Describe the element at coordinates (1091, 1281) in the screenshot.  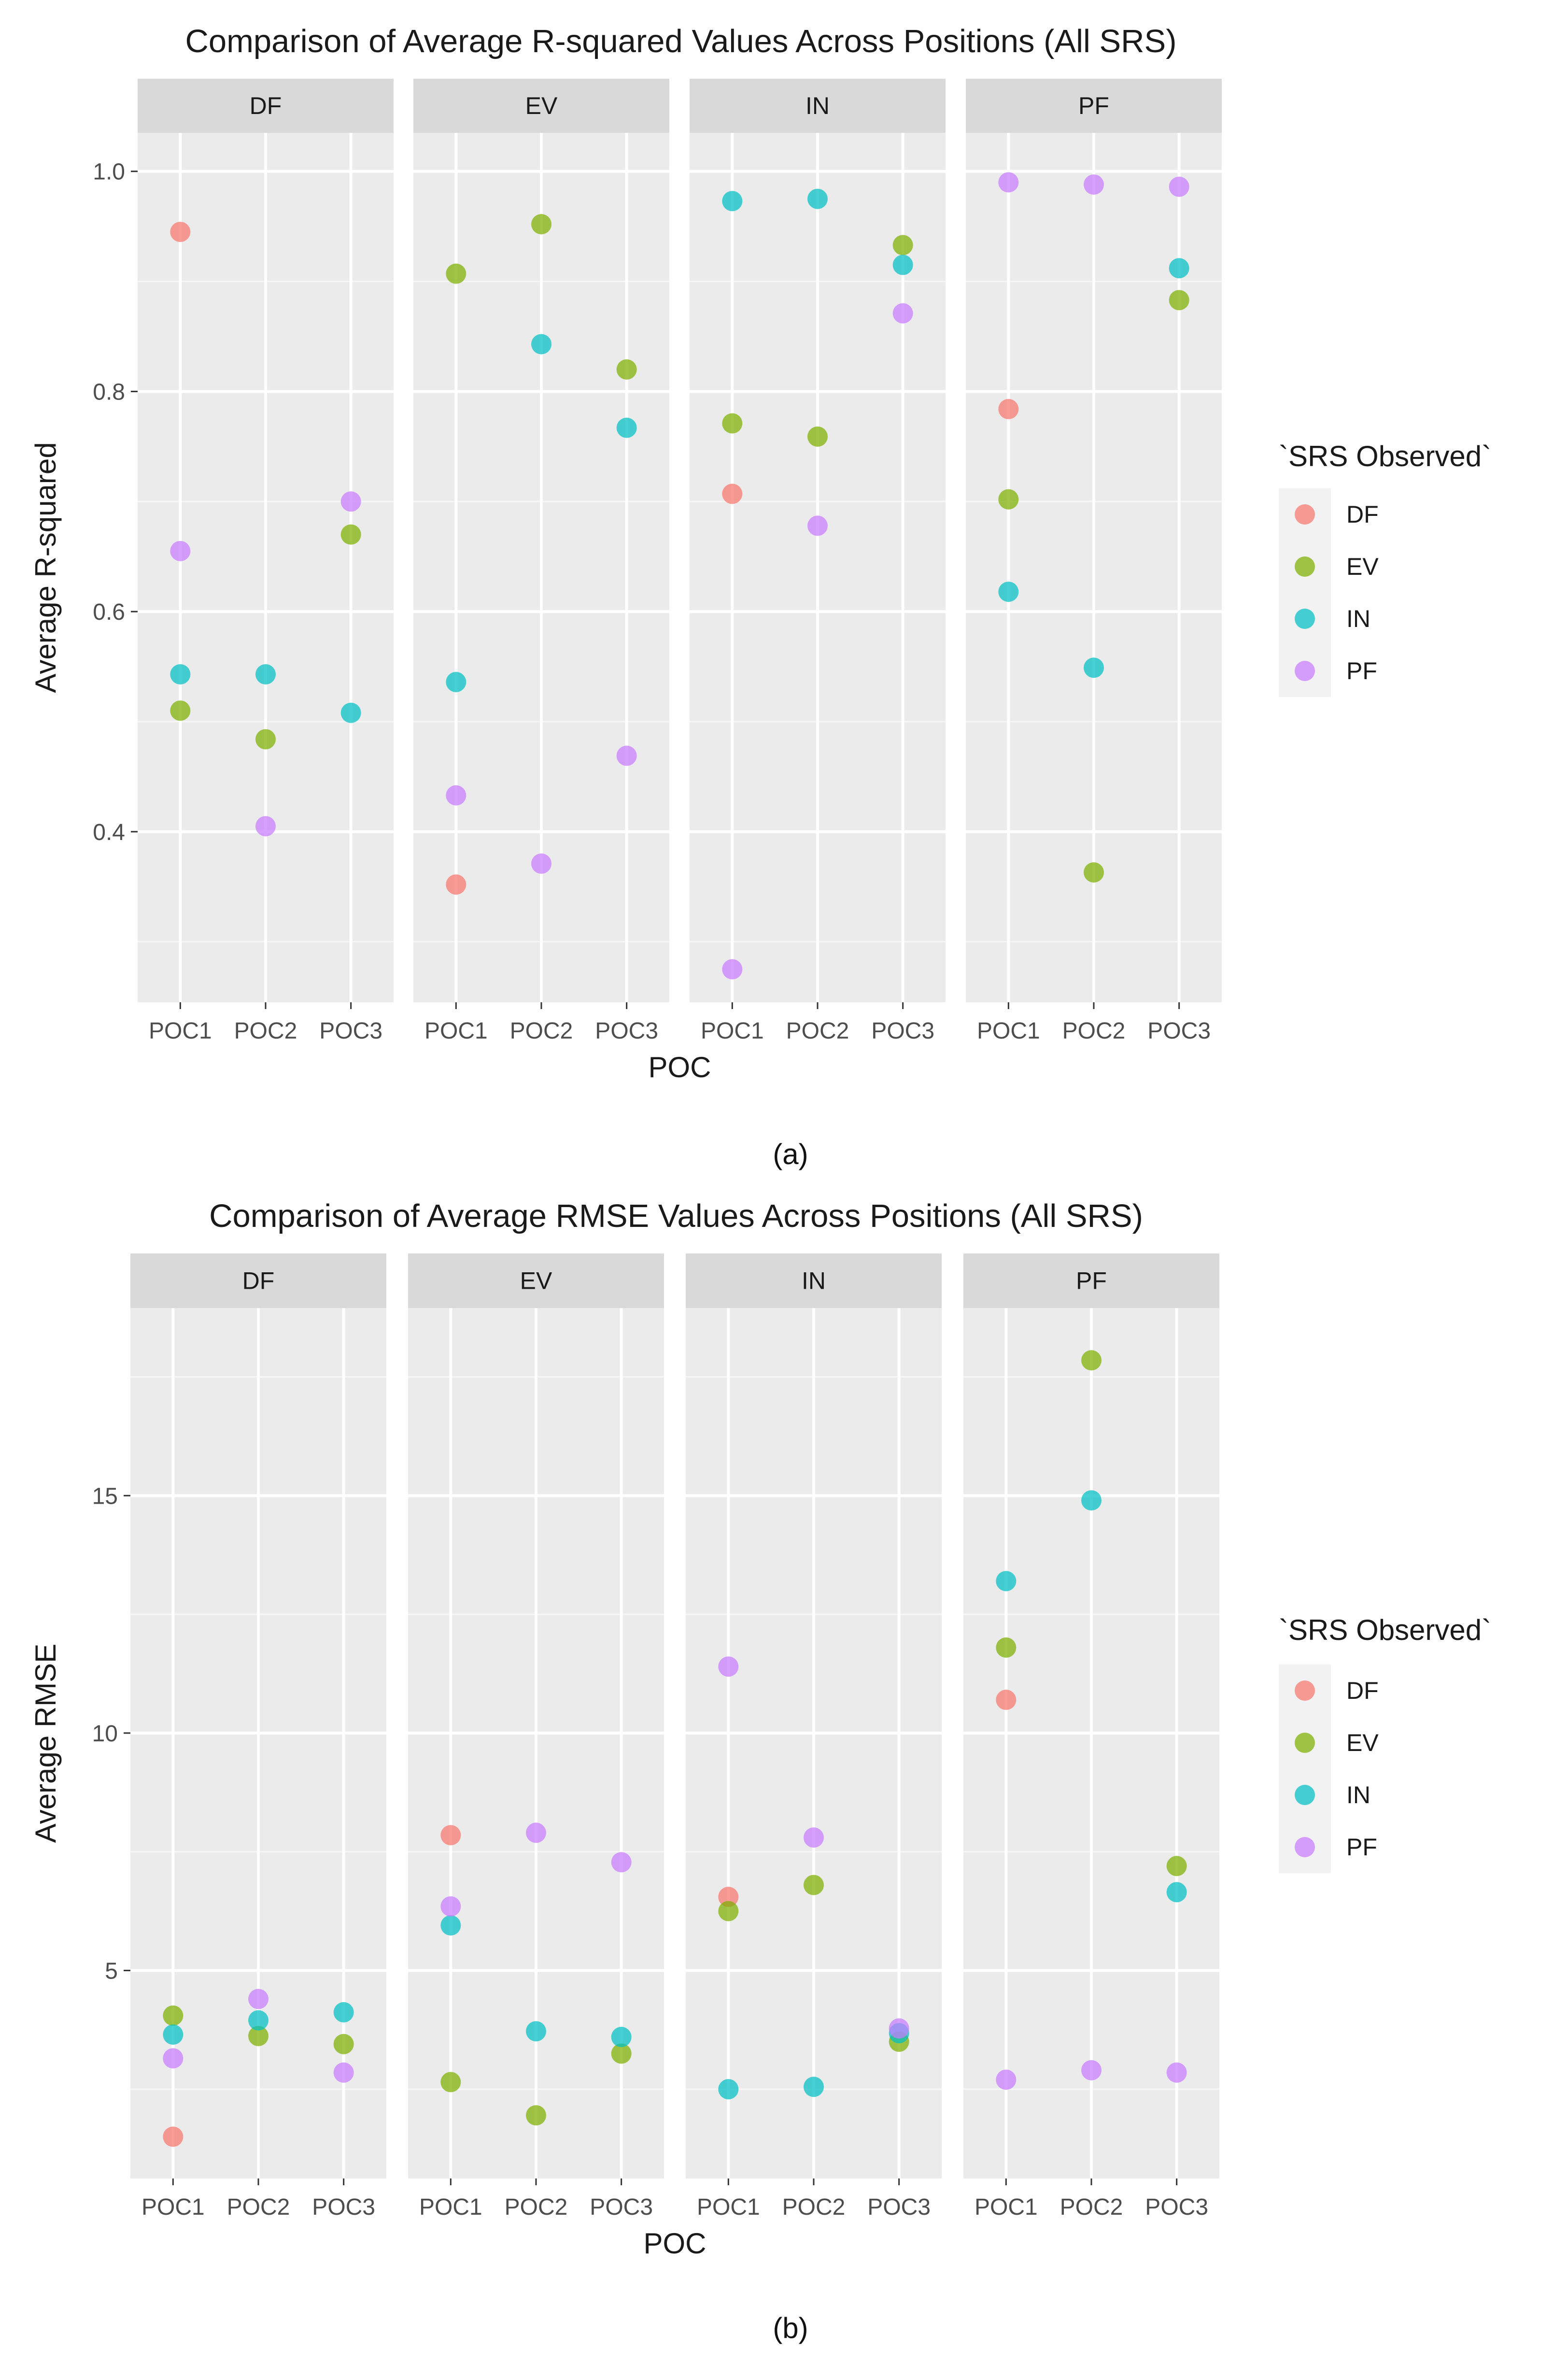
I see `facet-strip-label: PF` at that location.